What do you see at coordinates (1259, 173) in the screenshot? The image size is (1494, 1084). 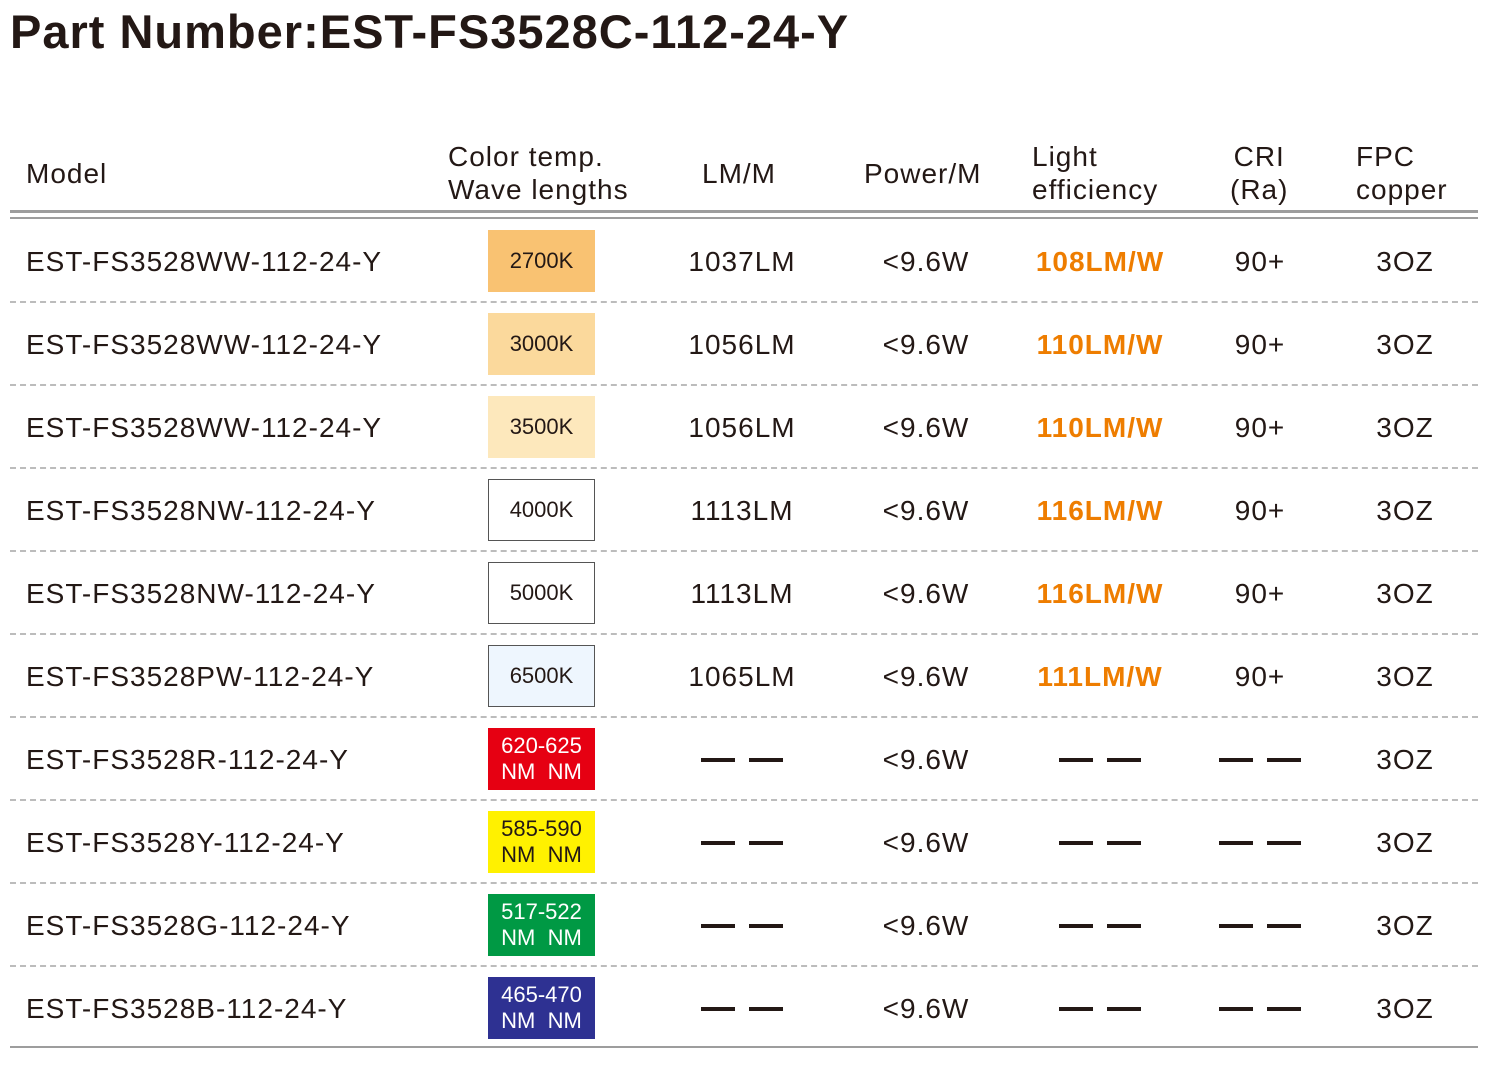 I see `header-cri: CRI (Ra)` at bounding box center [1259, 173].